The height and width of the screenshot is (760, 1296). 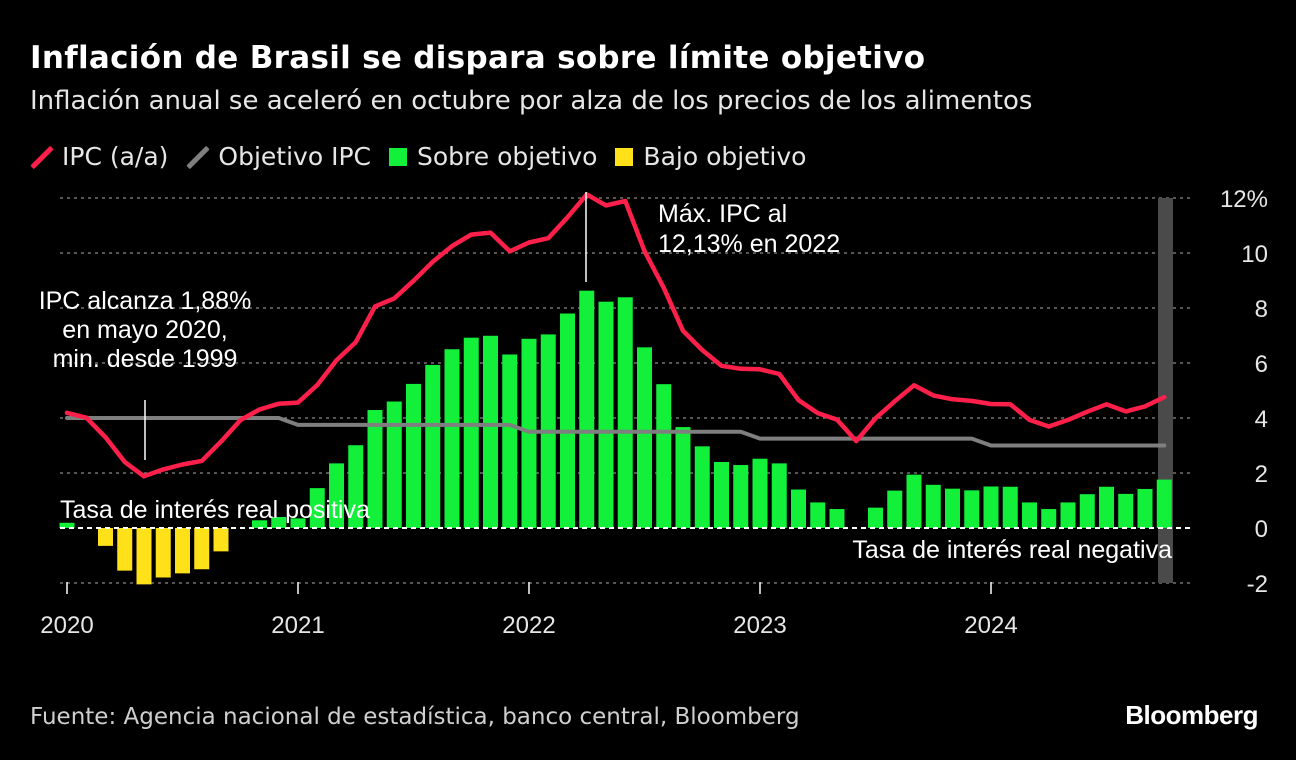 What do you see at coordinates (1261, 474) in the screenshot?
I see `y-tick-label: 2` at bounding box center [1261, 474].